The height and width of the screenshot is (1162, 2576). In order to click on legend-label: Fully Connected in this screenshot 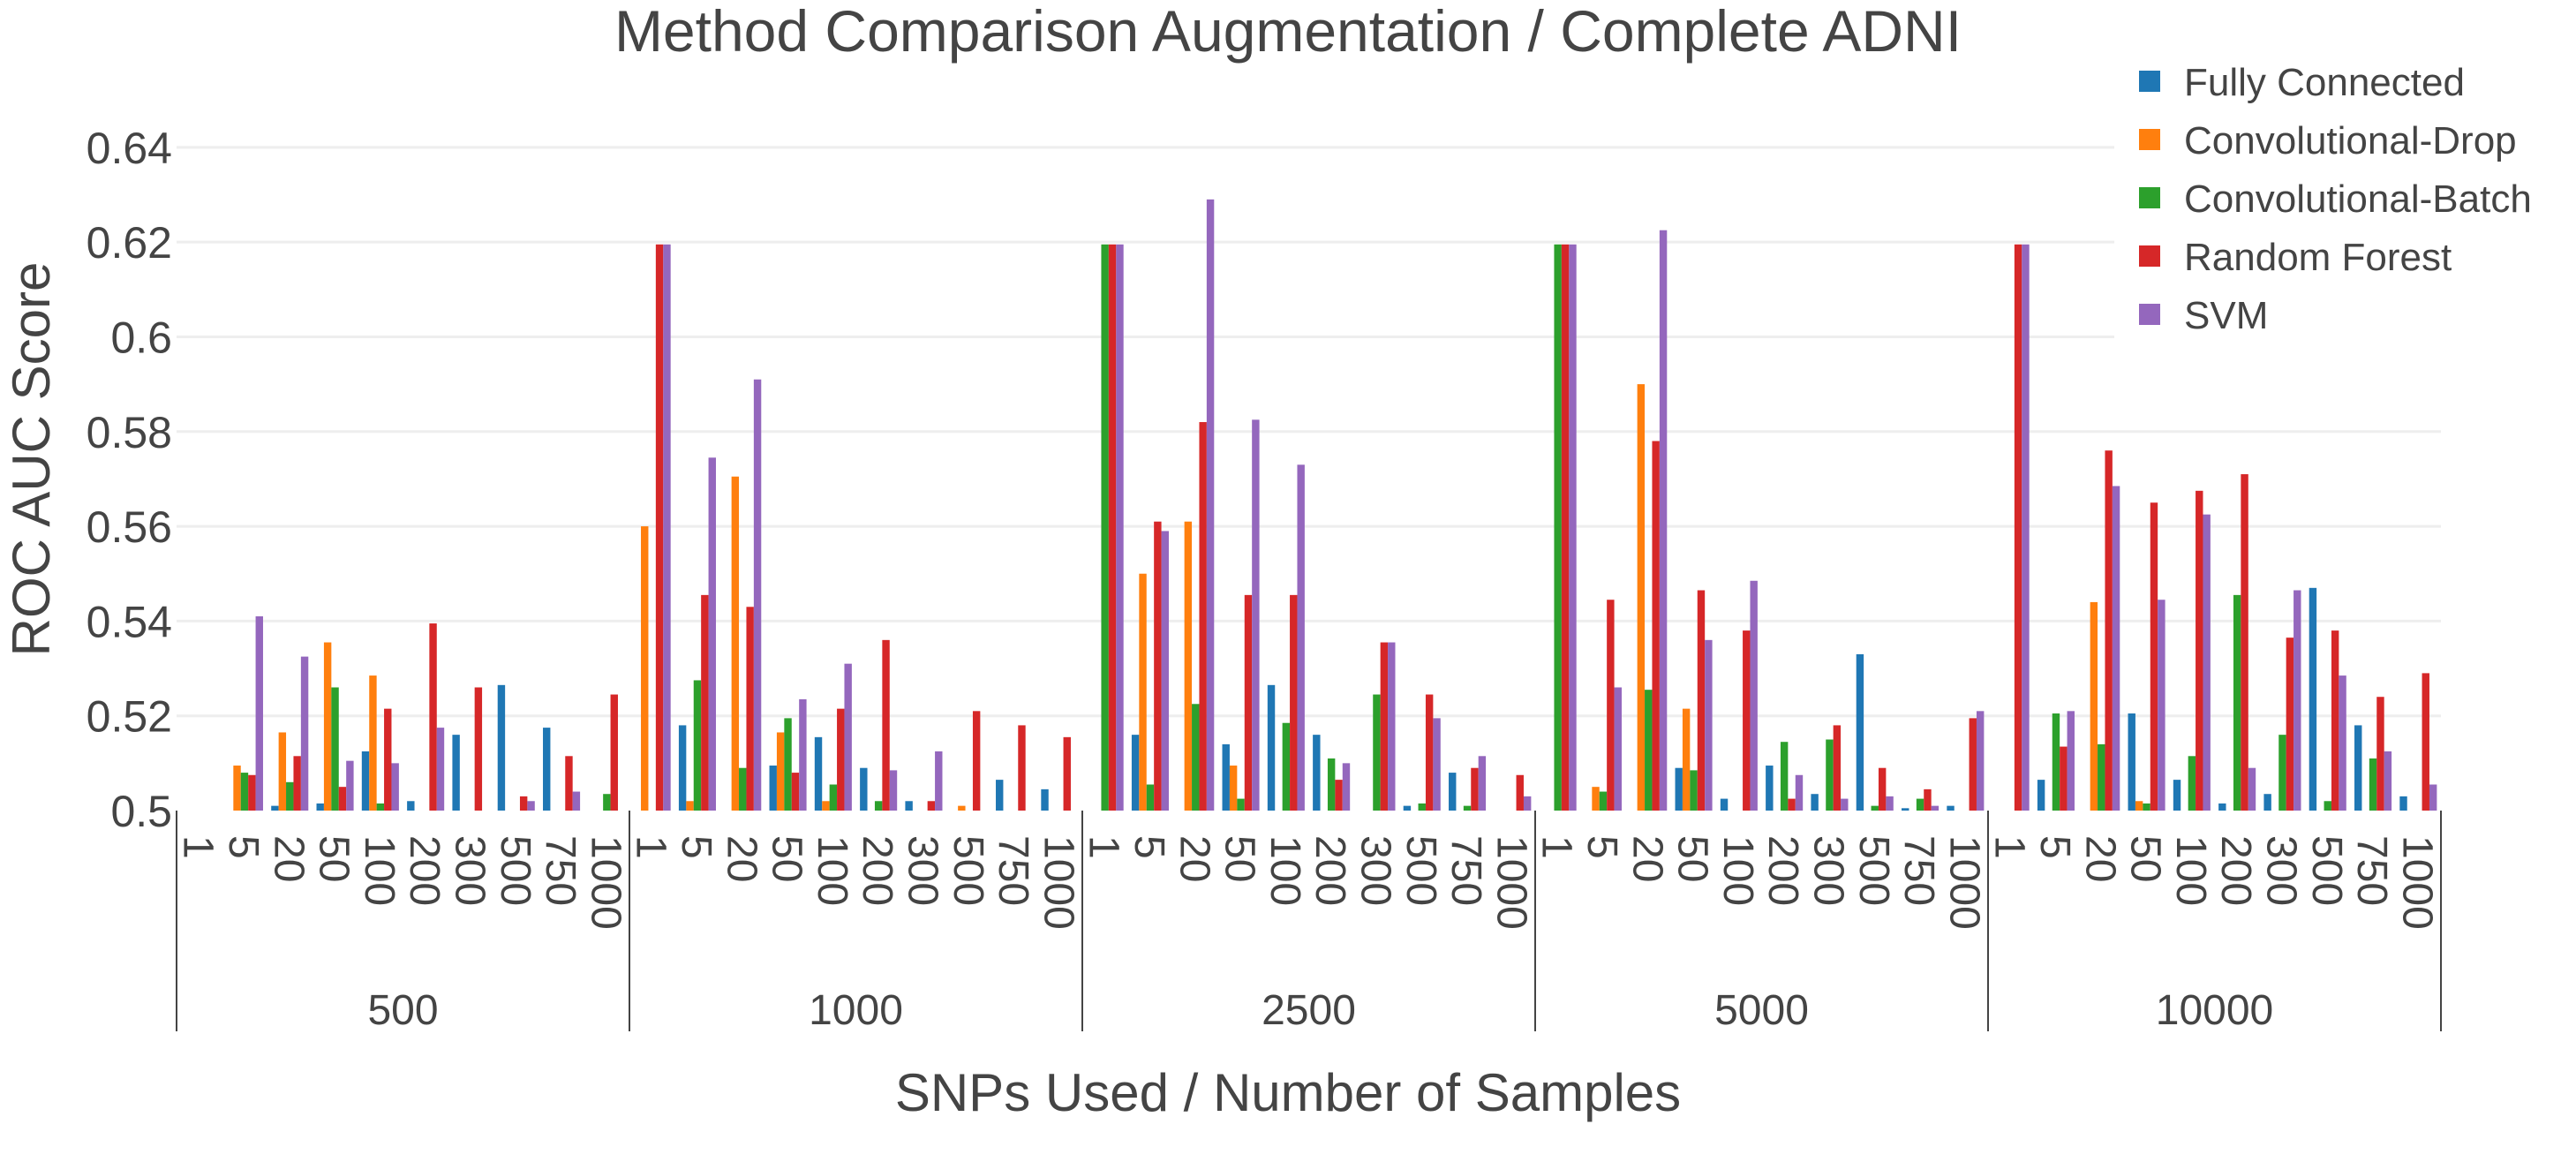, I will do `click(2325, 83)`.